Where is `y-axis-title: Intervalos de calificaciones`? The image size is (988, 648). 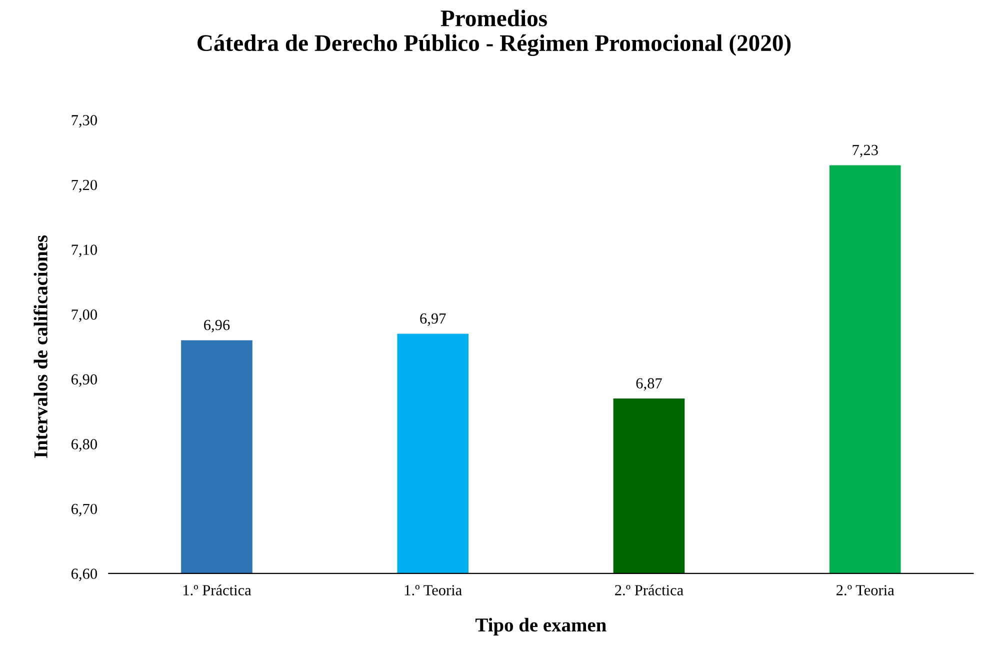
y-axis-title: Intervalos de calificaciones is located at coordinates (41, 346).